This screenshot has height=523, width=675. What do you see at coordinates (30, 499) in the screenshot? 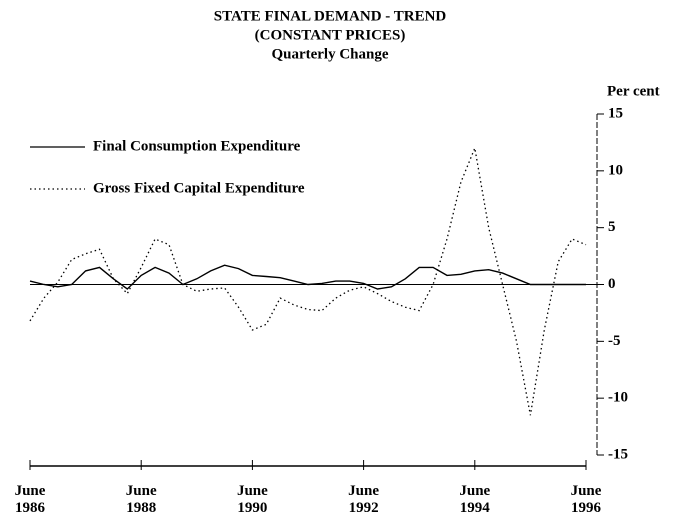
I see `x-tick-label: June 1986` at bounding box center [30, 499].